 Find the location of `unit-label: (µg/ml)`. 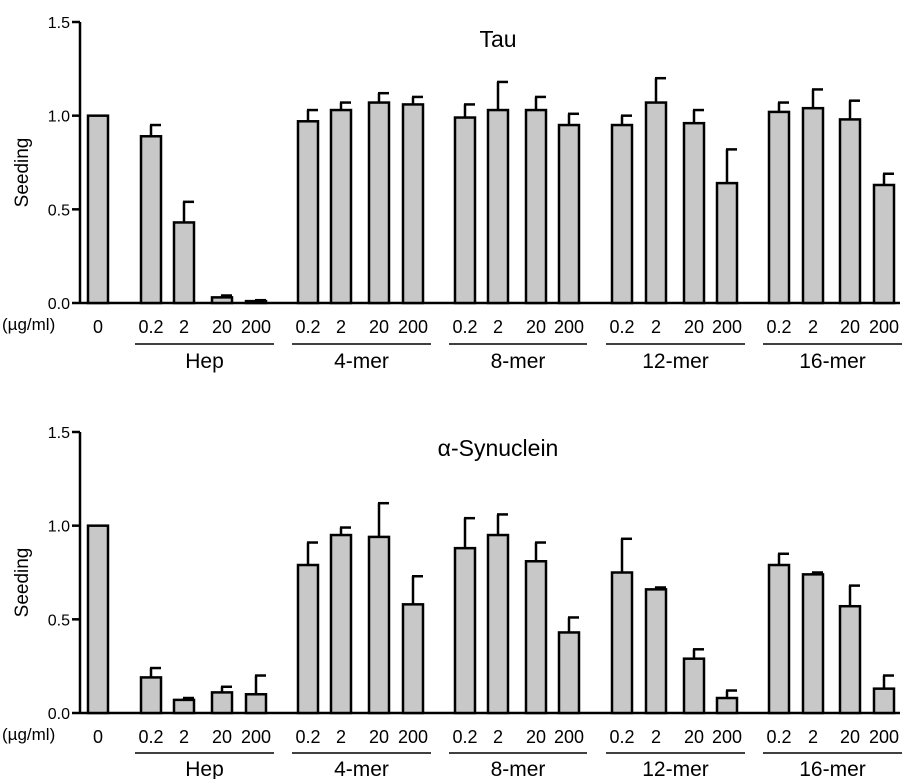

unit-label: (µg/ml) is located at coordinates (28, 324).